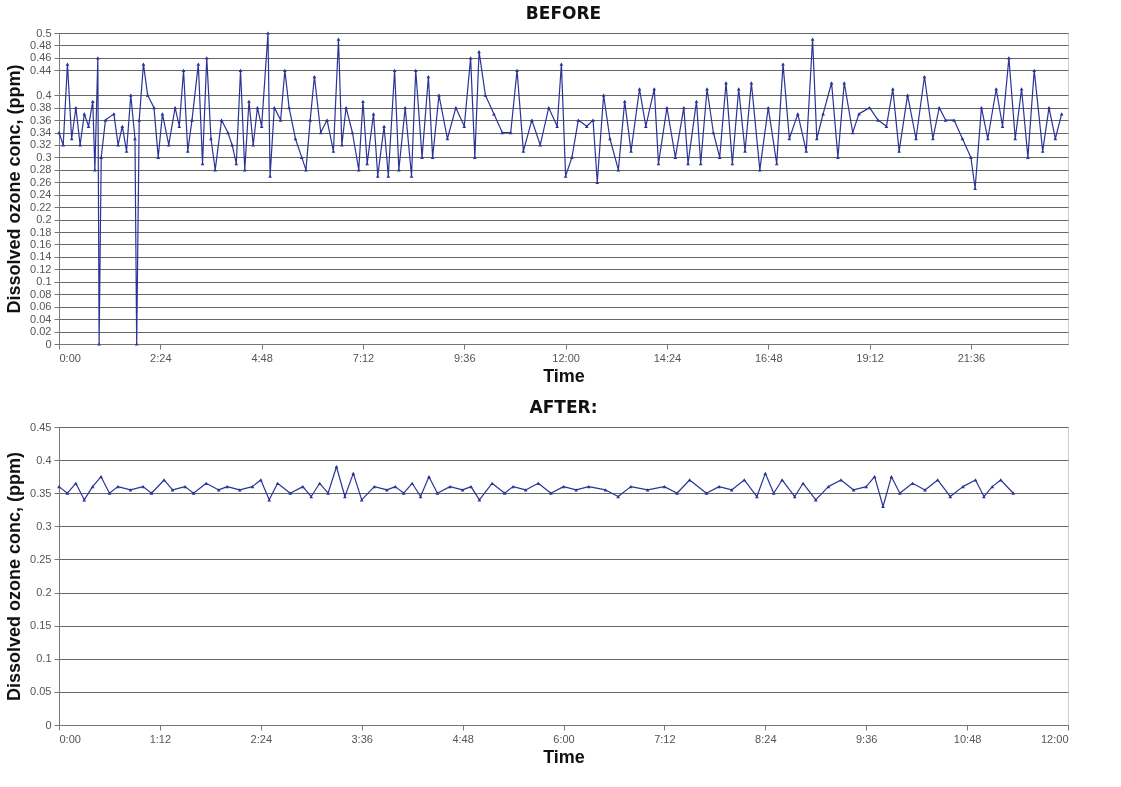  What do you see at coordinates (362, 738) in the screenshot?
I see `x-tick-label: 3:36` at bounding box center [362, 738].